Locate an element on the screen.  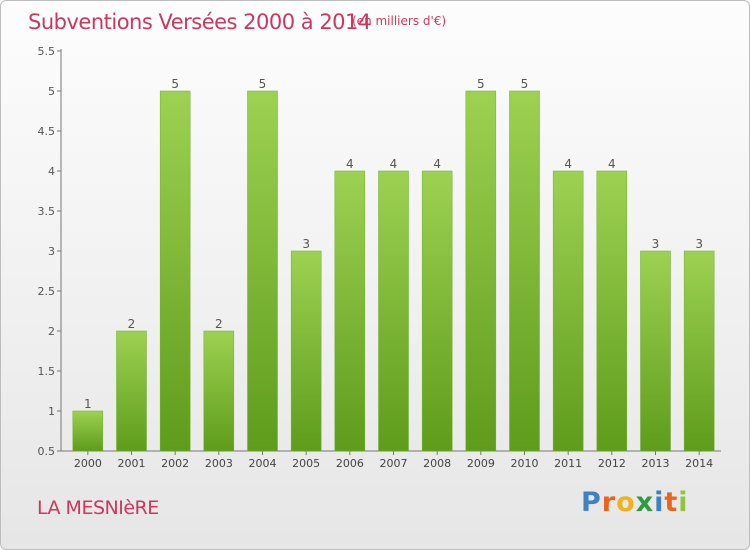
y-tick-label: 4.5 is located at coordinates (47, 131).